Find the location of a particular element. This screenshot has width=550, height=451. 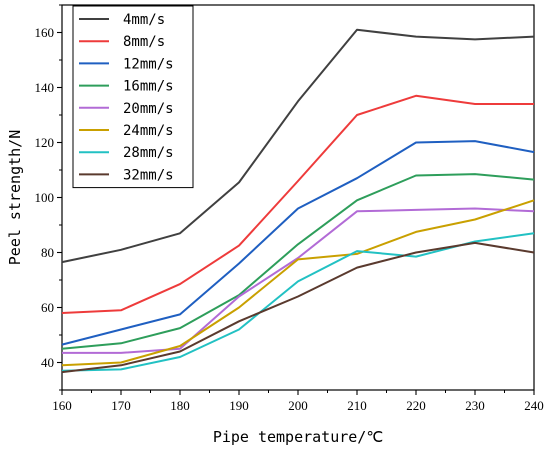

x-tick-label-7: 230 is located at coordinates (475, 405).